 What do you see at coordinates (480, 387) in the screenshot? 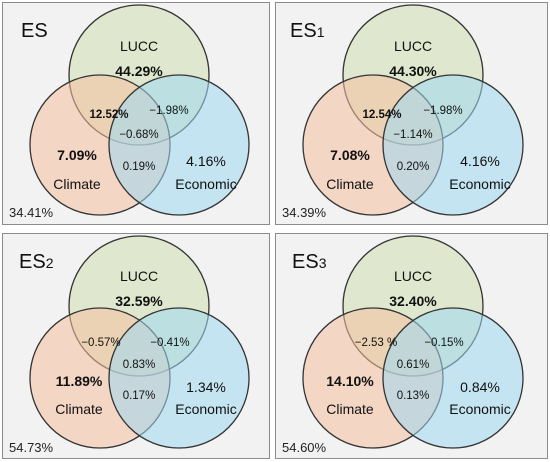
I see `economic-only-value: 0.84%` at bounding box center [480, 387].